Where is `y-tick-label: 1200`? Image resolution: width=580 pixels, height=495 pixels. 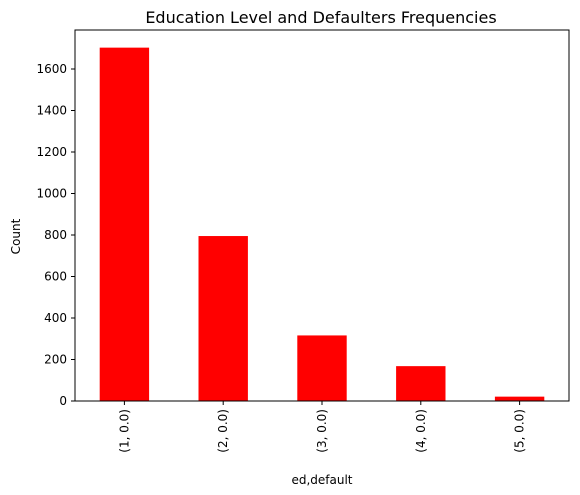 y-tick-label: 1200 is located at coordinates (51, 152).